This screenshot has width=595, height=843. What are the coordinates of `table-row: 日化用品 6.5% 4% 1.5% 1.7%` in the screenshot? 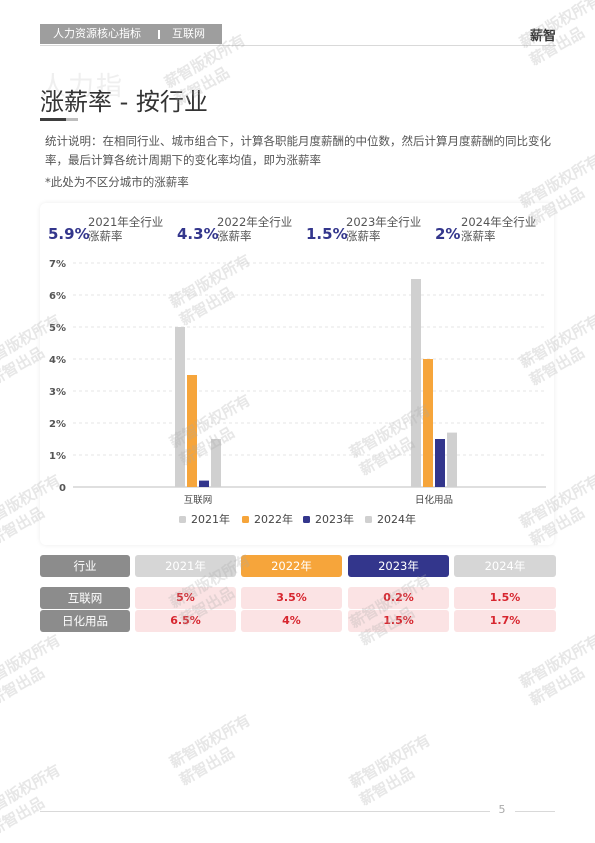 It's located at (298, 621).